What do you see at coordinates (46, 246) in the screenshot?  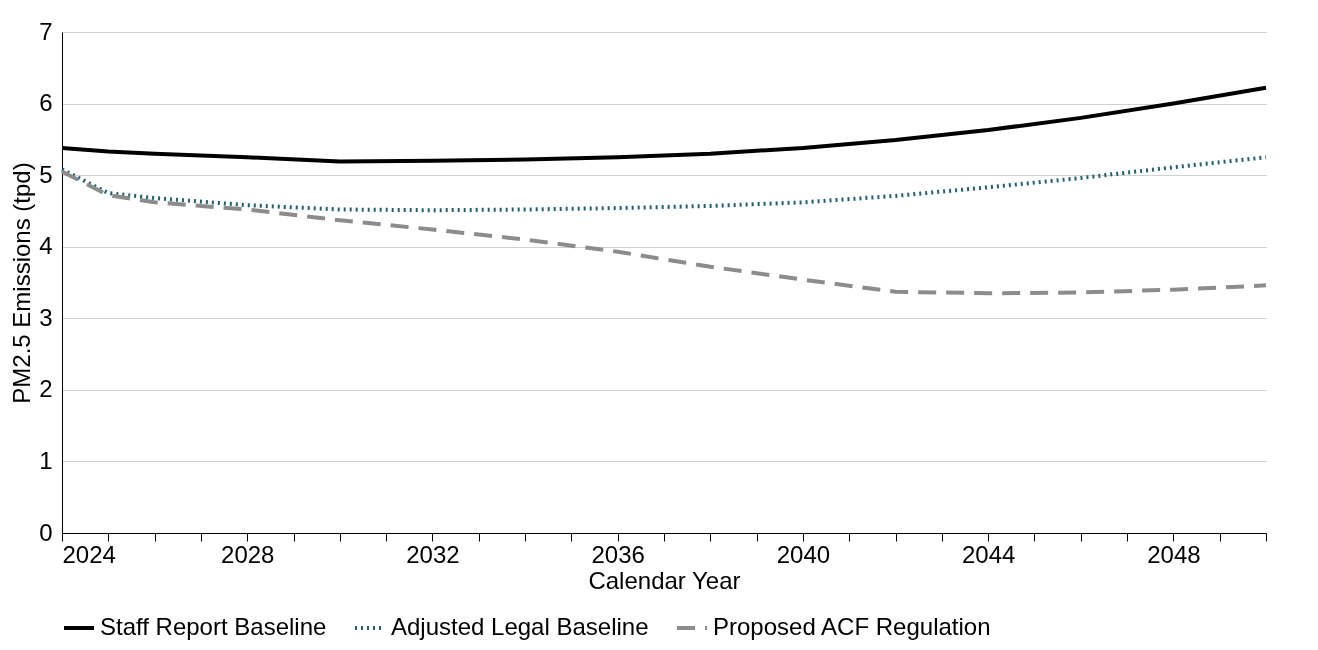 I see `y-tick-label: 4` at bounding box center [46, 246].